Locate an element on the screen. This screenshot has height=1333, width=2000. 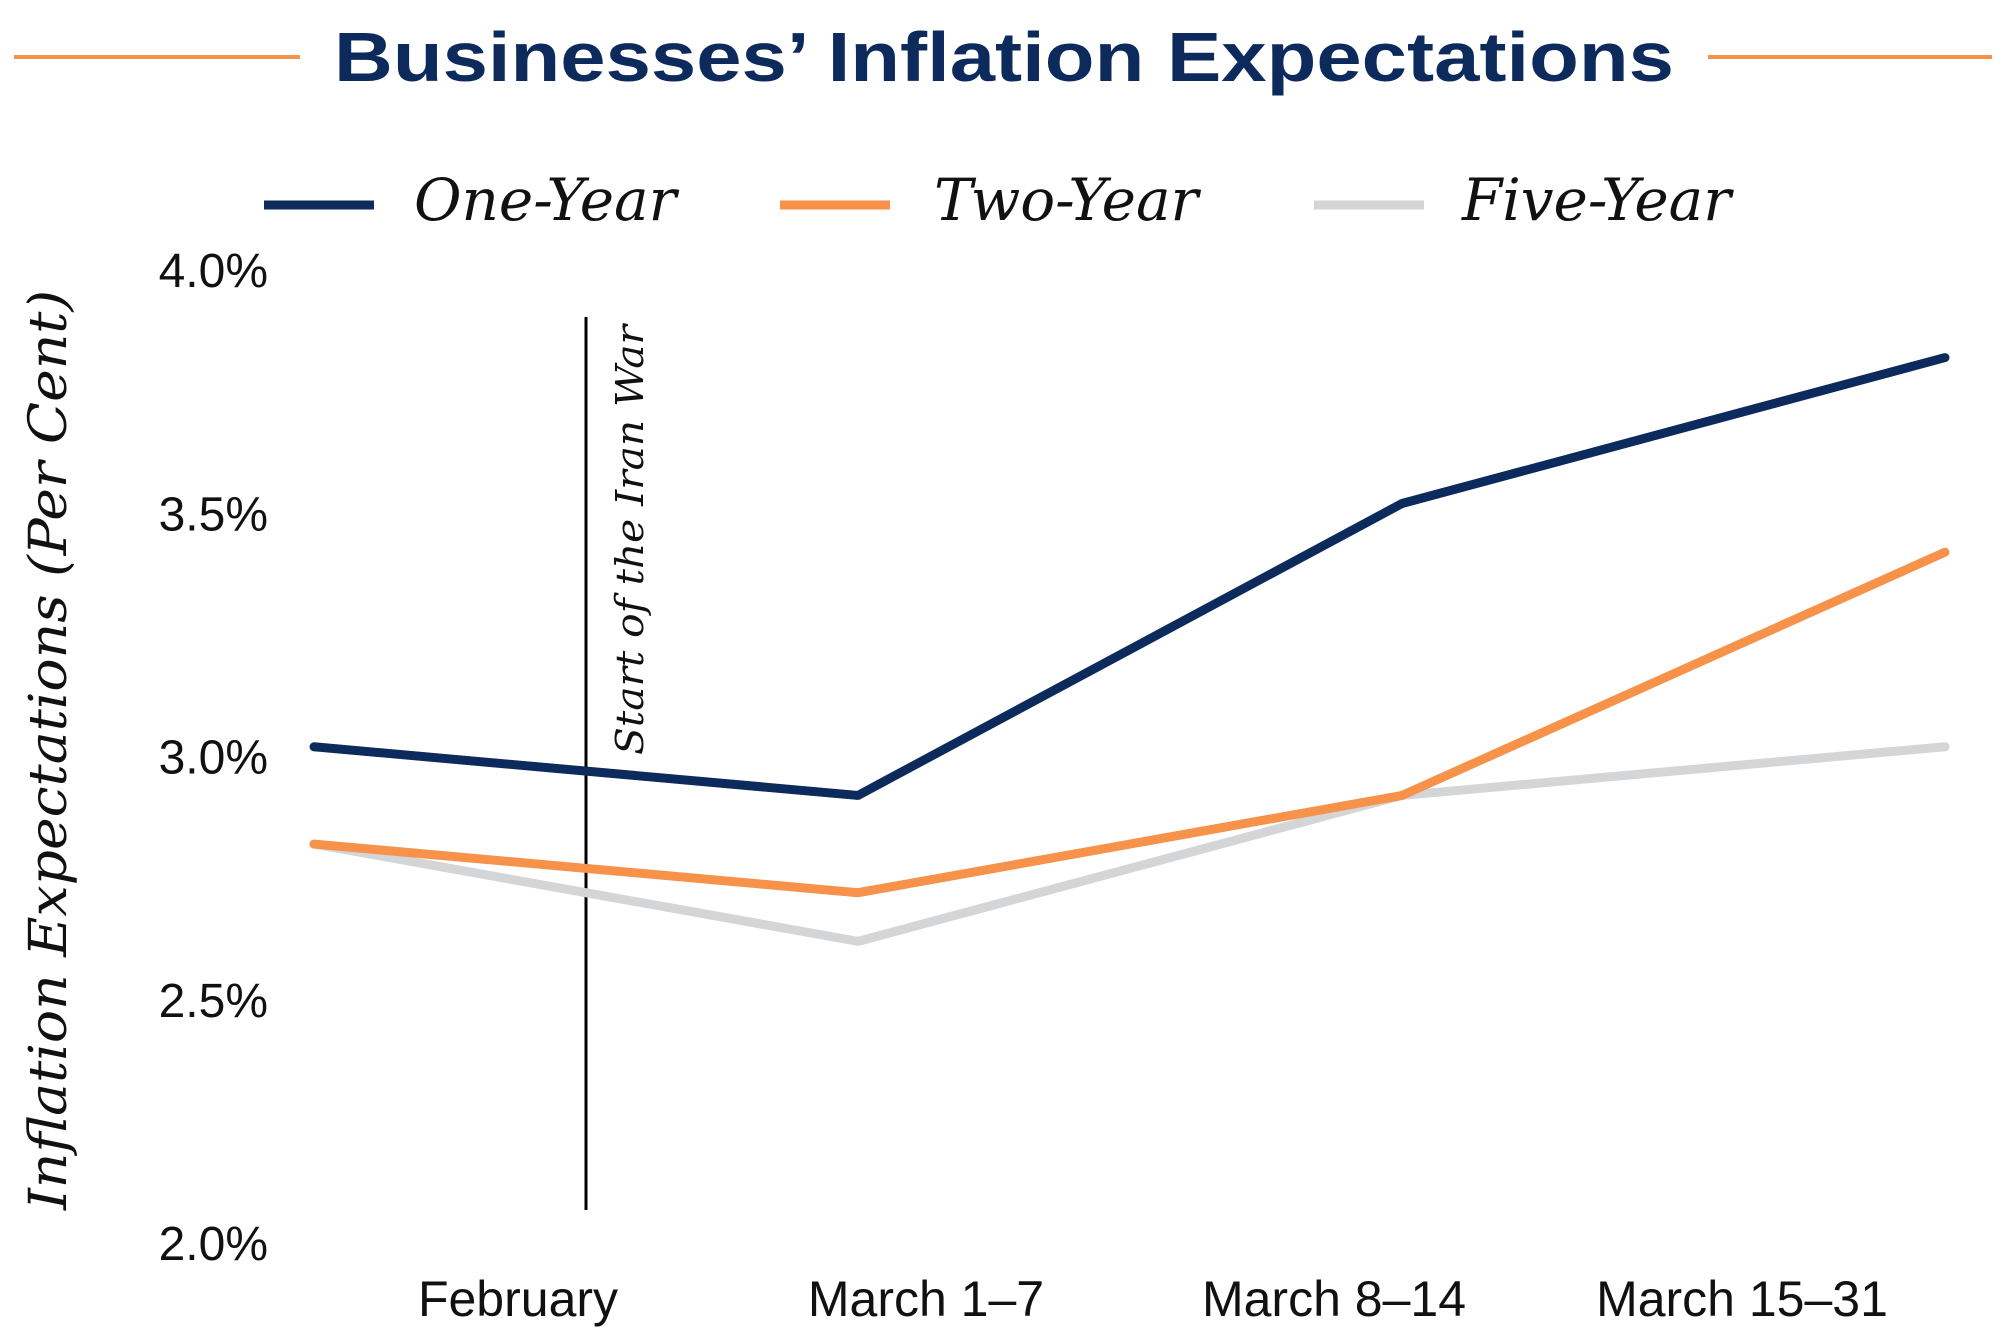
y-tick-label: 3.5% is located at coordinates (213, 514).